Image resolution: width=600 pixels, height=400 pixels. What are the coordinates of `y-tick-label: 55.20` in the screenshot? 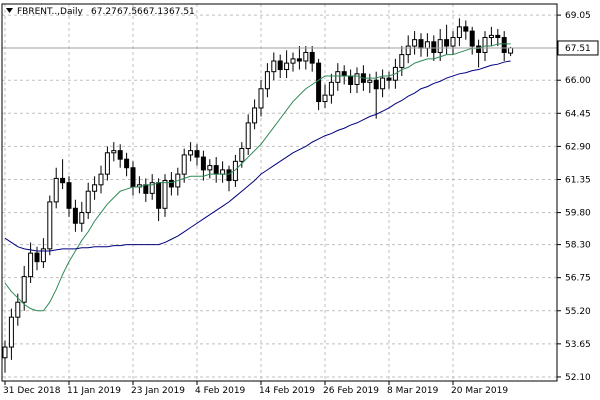 It's located at (578, 312).